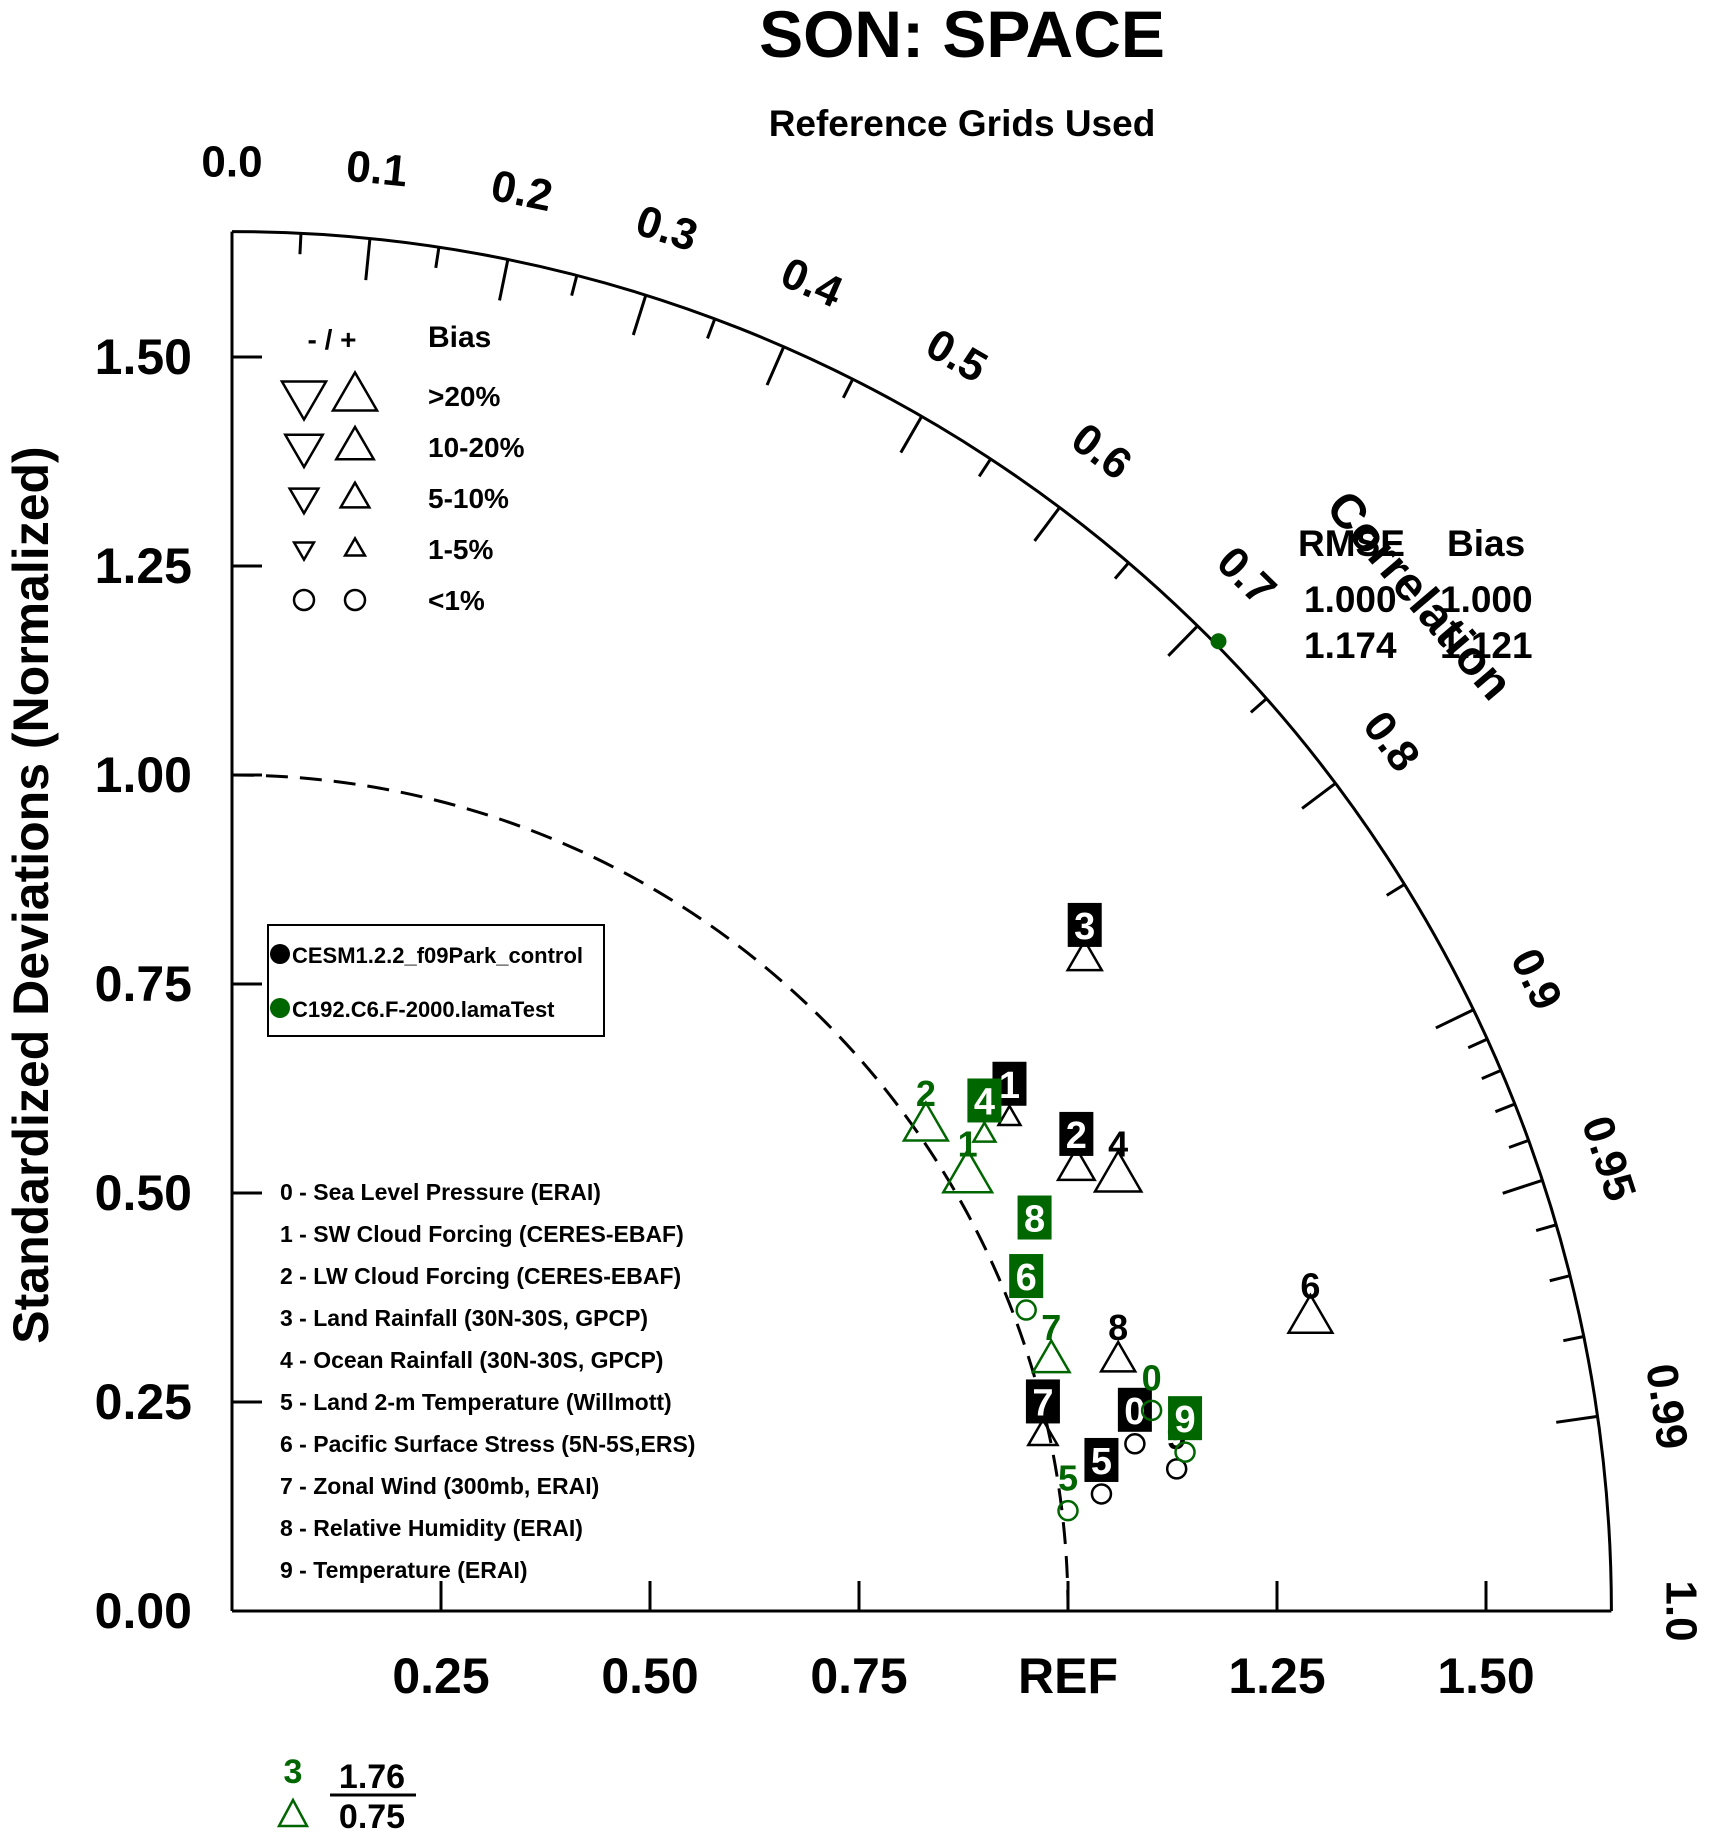 The width and height of the screenshot is (1722, 1834). I want to click on y-axis-label: Standardized Deviations (Normalized), so click(31, 894).